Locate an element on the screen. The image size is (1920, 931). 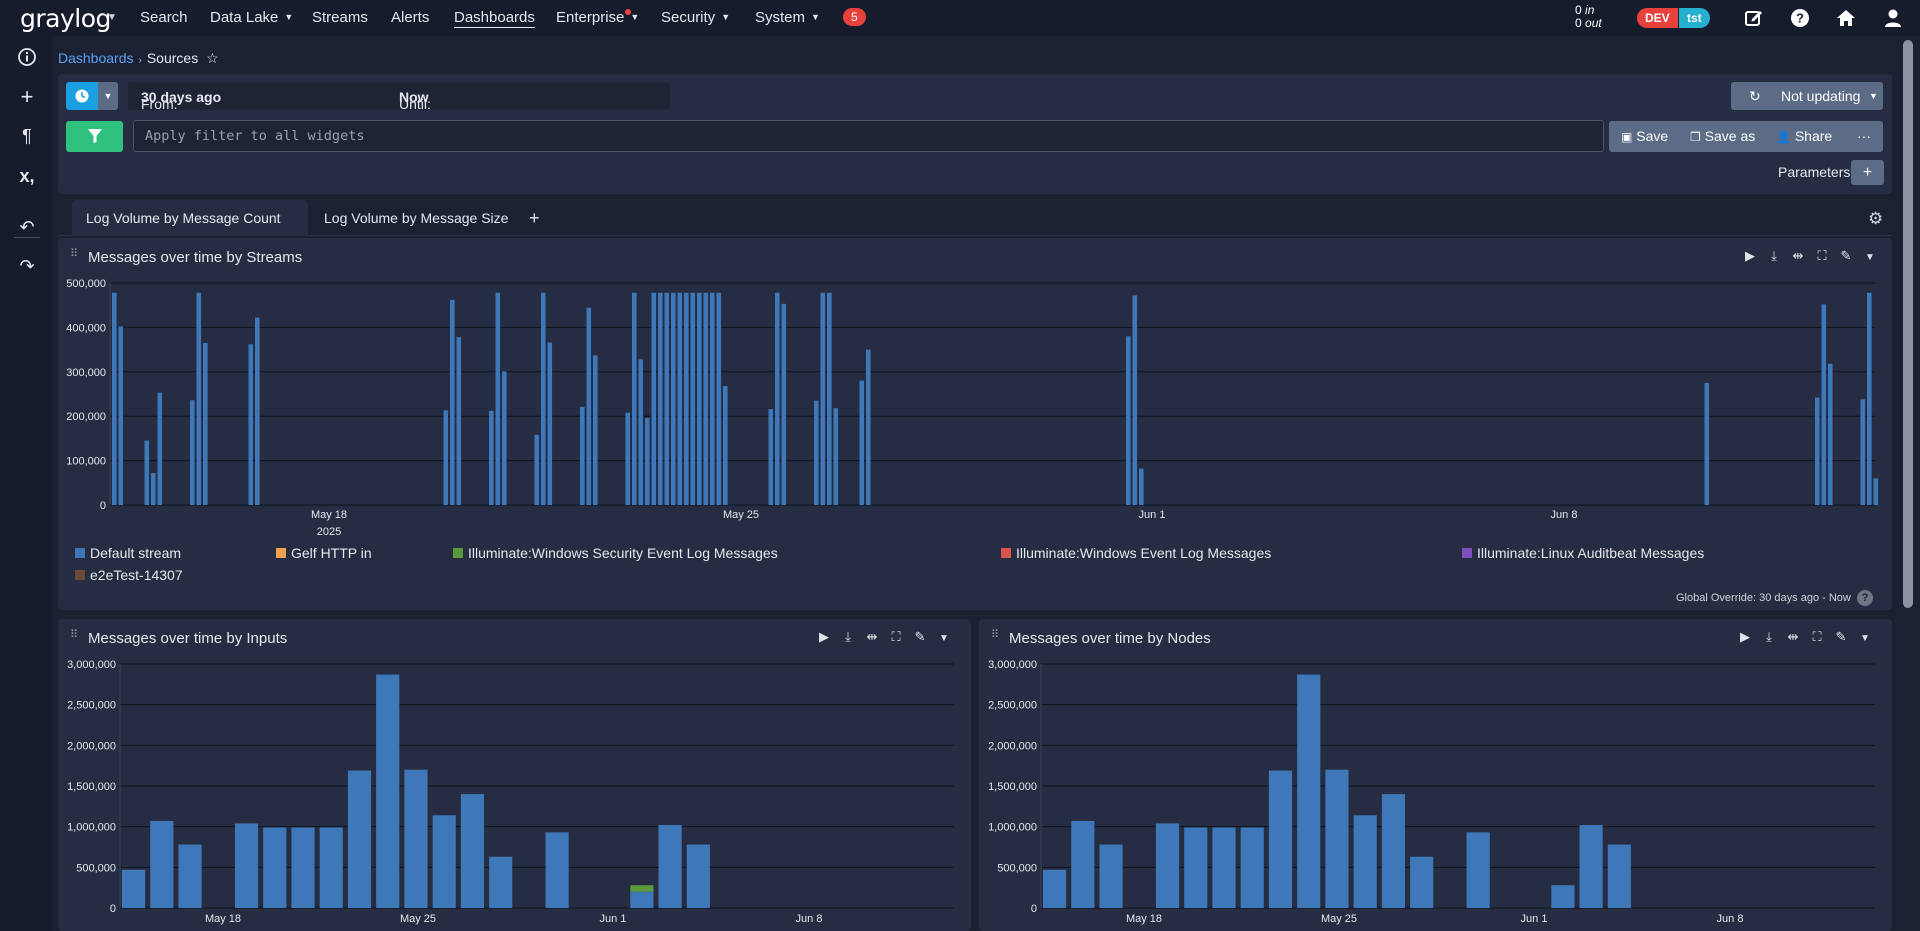
plus-icon: + is located at coordinates (27, 96).